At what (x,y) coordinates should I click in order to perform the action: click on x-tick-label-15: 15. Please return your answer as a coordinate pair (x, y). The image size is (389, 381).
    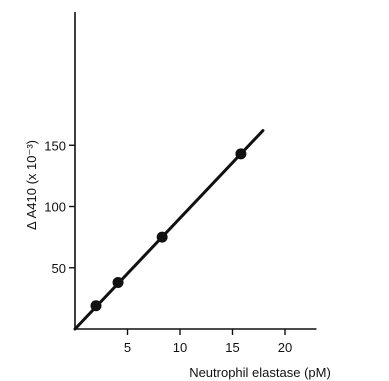
    Looking at the image, I should click on (232, 347).